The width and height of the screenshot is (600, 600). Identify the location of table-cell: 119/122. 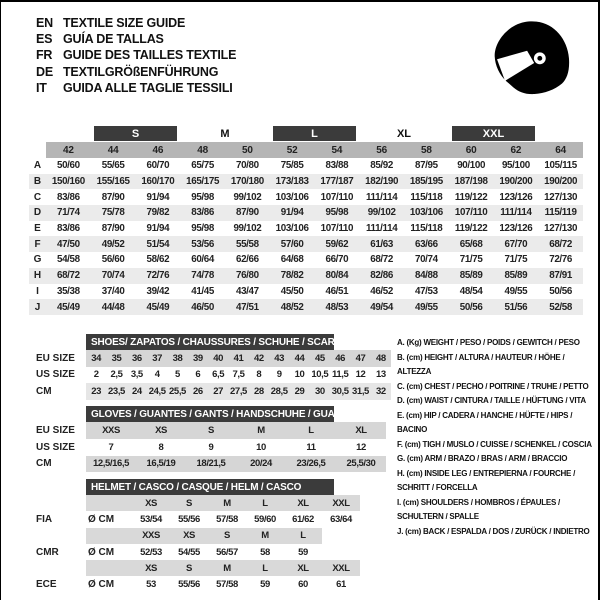
(471, 229).